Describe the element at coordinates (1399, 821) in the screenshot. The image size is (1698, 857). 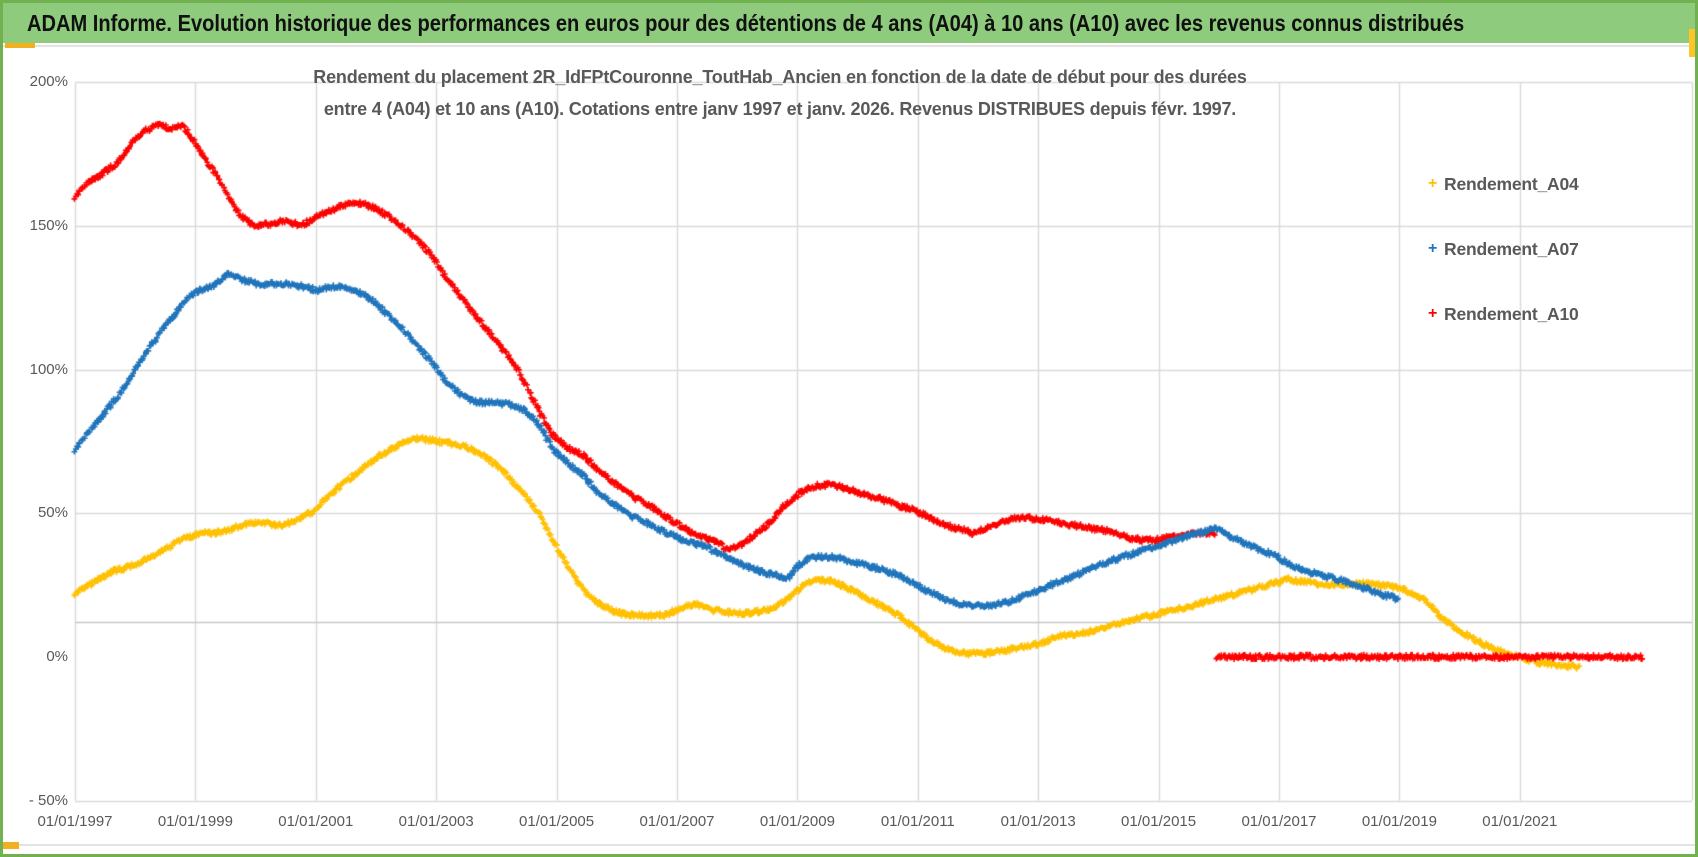
I see `x-tick-label: 01/01/2019` at that location.